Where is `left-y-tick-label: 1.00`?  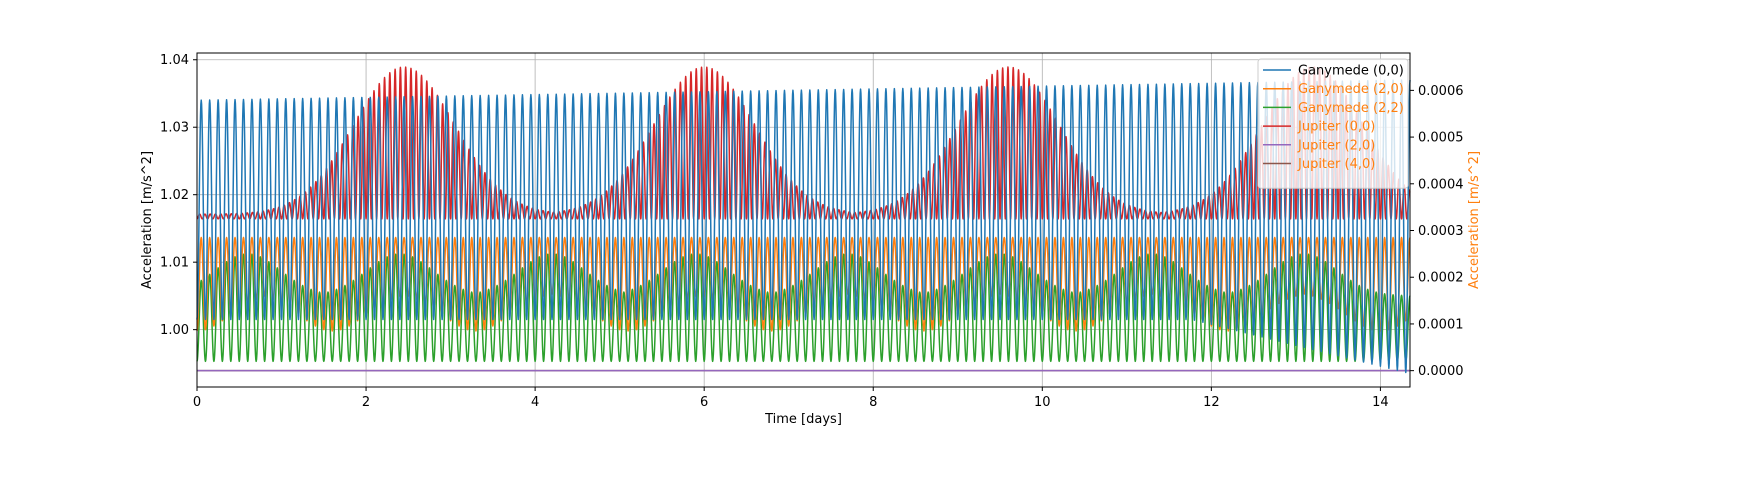
left-y-tick-label: 1.00 is located at coordinates (174, 330).